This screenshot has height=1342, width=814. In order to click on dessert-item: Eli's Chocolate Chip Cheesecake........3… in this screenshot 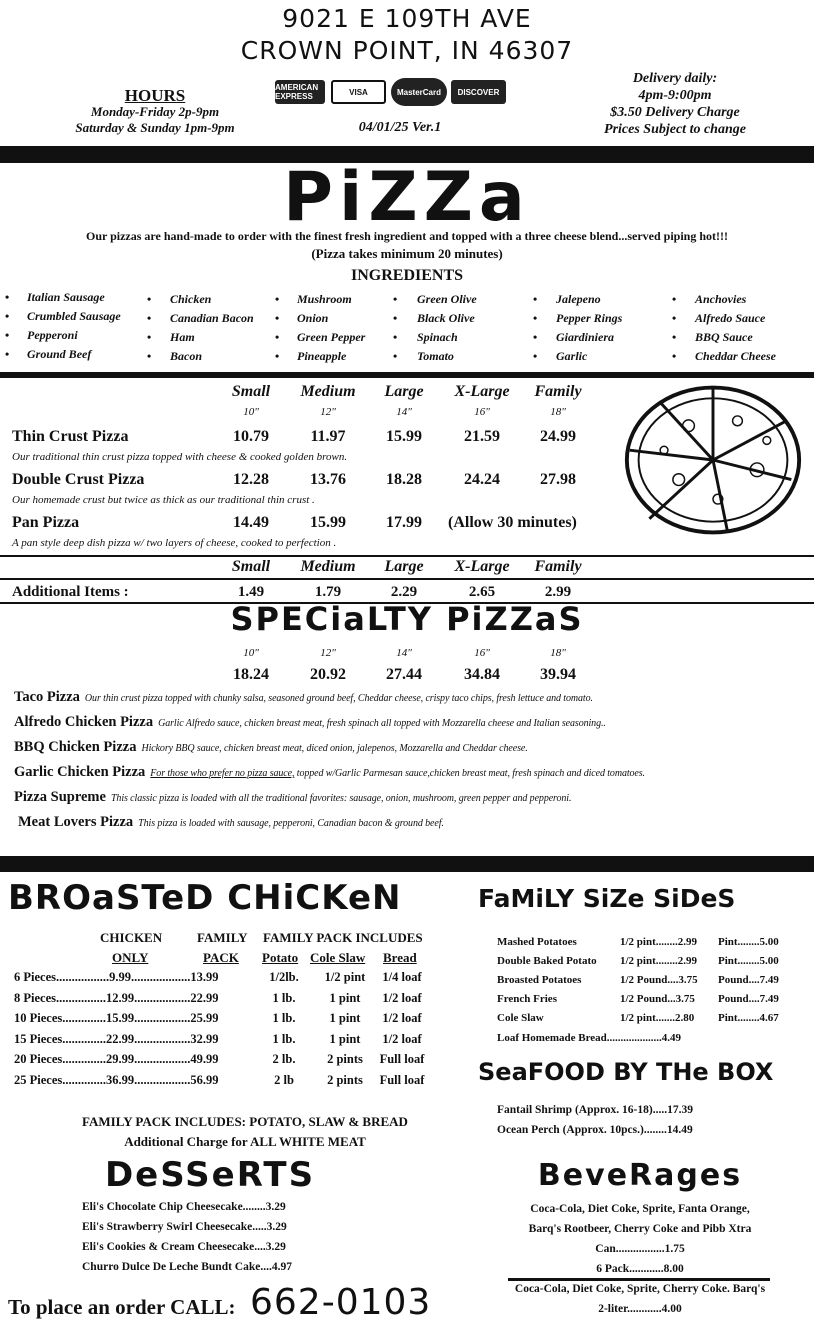, I will do `click(184, 1207)`.